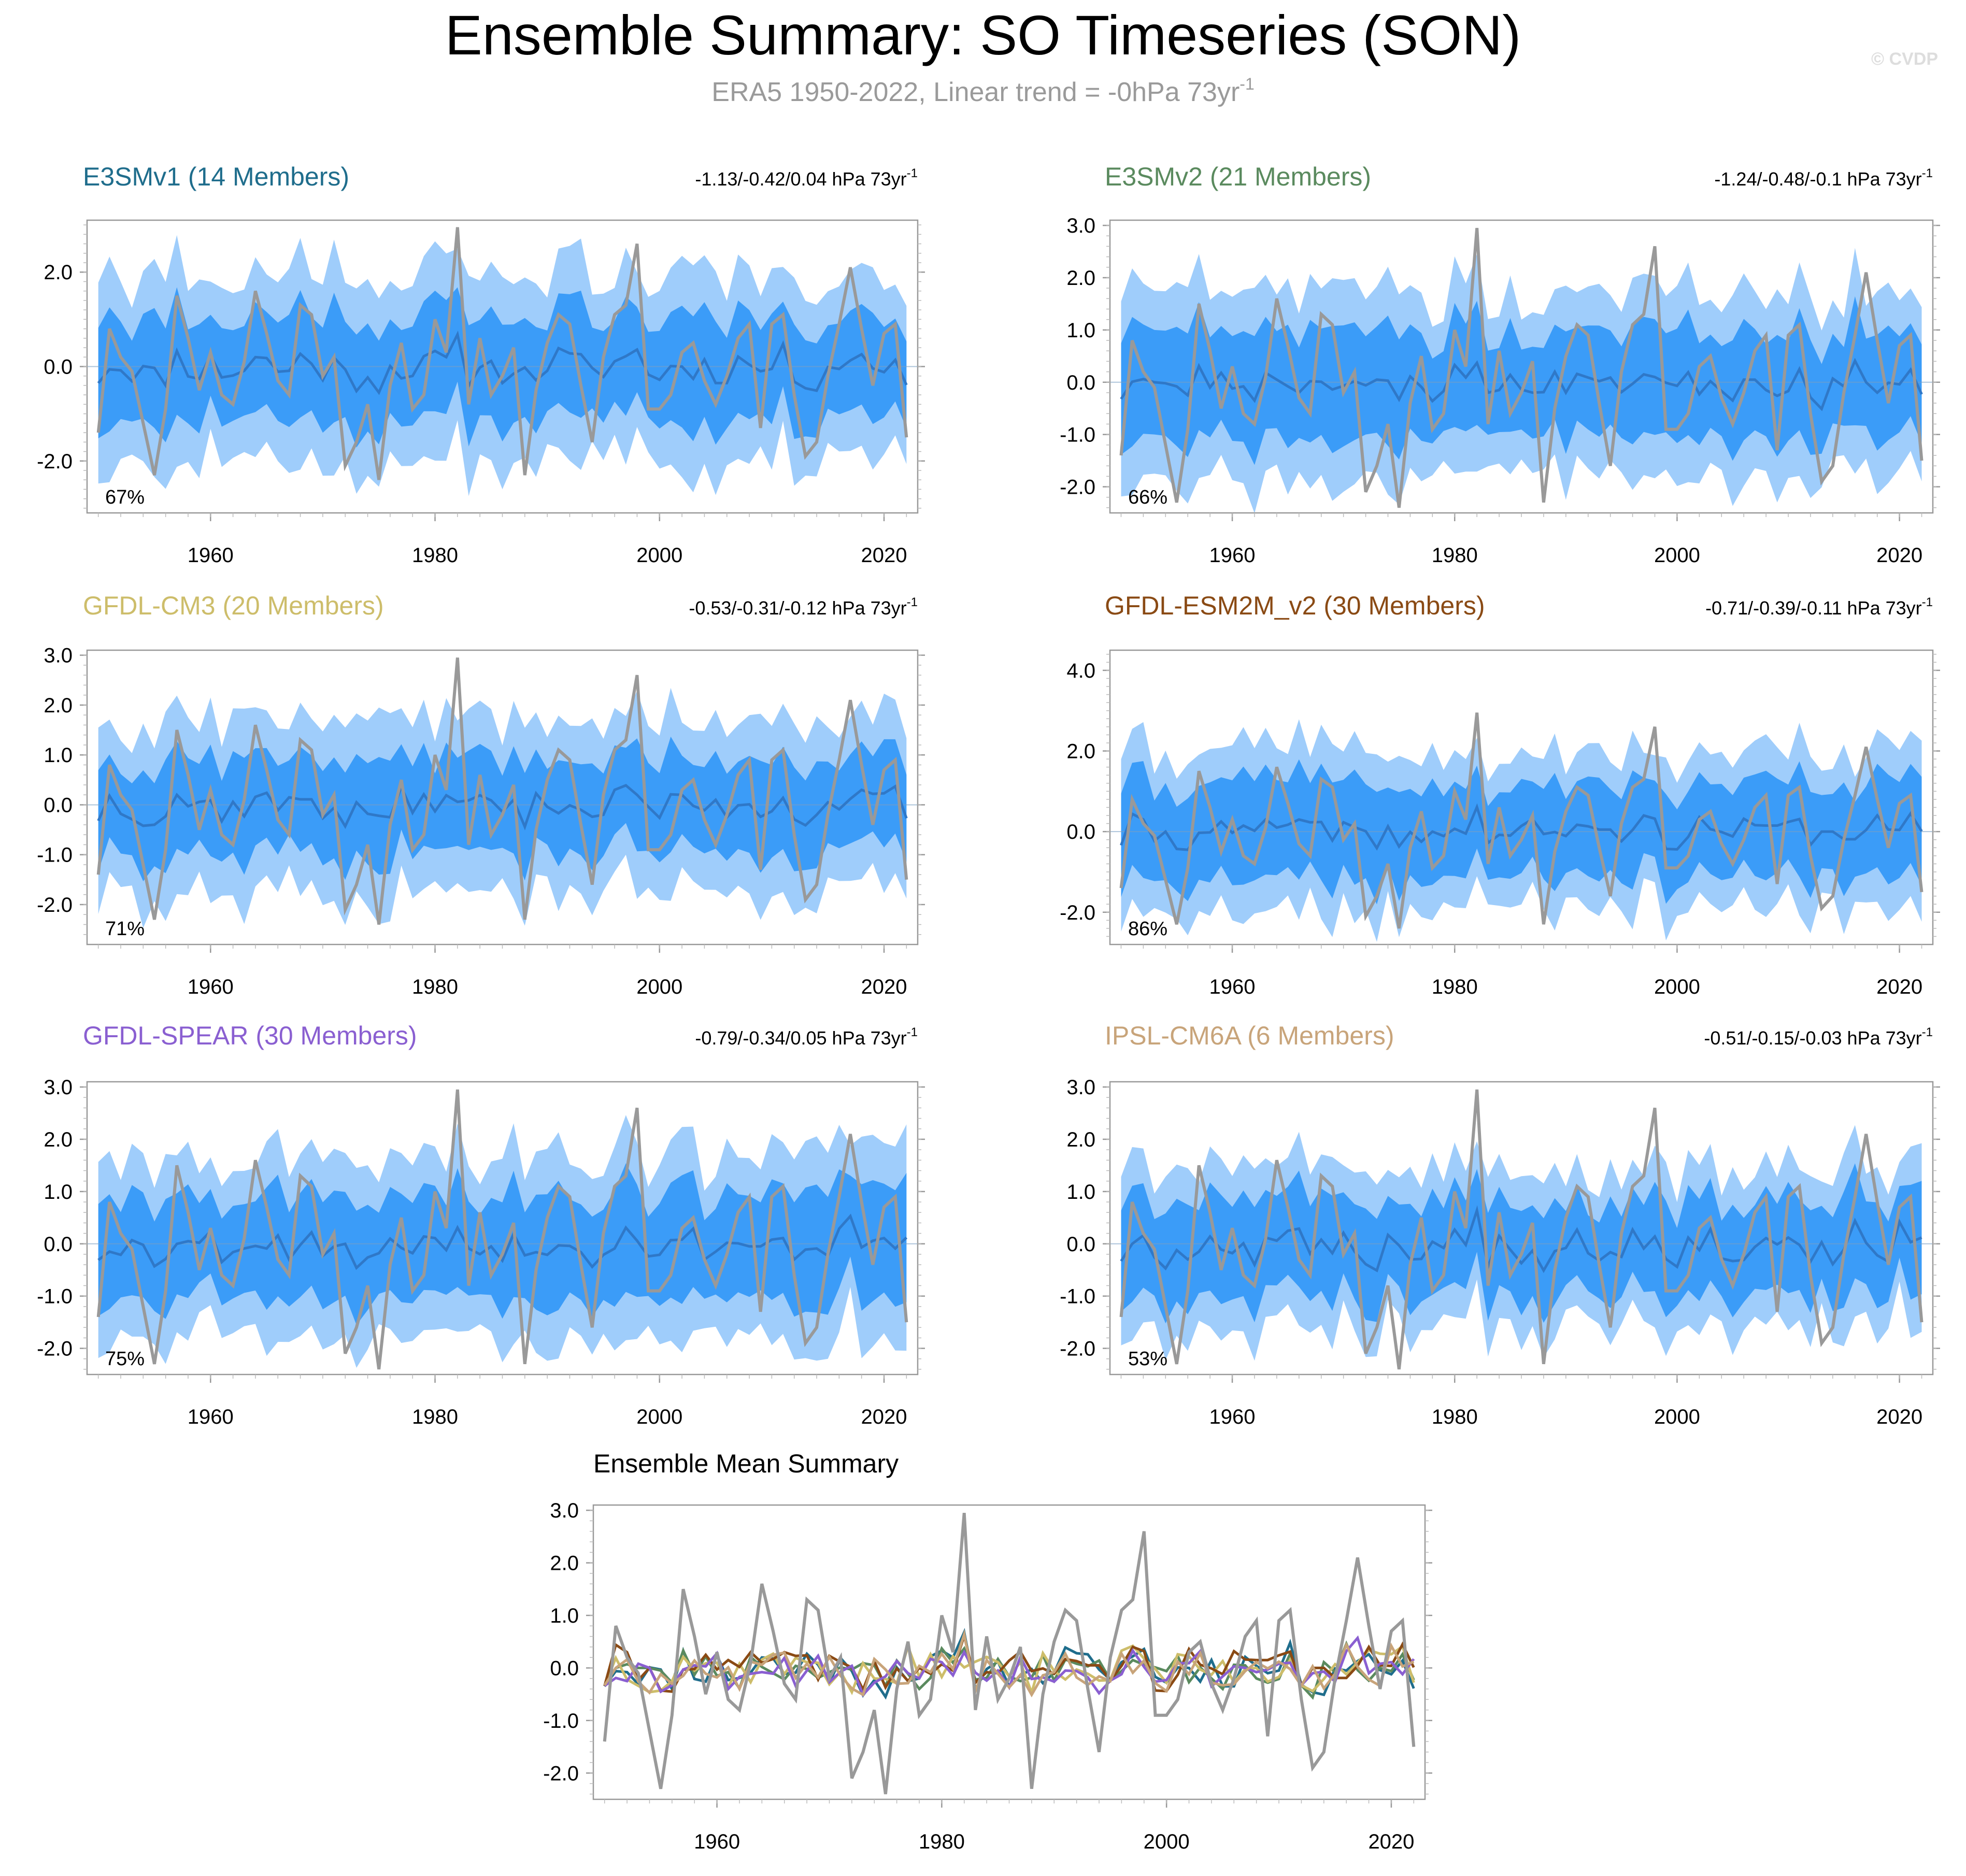 The height and width of the screenshot is (1876, 1966). I want to click on trend-label: -0.71/-0.39/-0.11 hPa 73yr-1, so click(1819, 607).